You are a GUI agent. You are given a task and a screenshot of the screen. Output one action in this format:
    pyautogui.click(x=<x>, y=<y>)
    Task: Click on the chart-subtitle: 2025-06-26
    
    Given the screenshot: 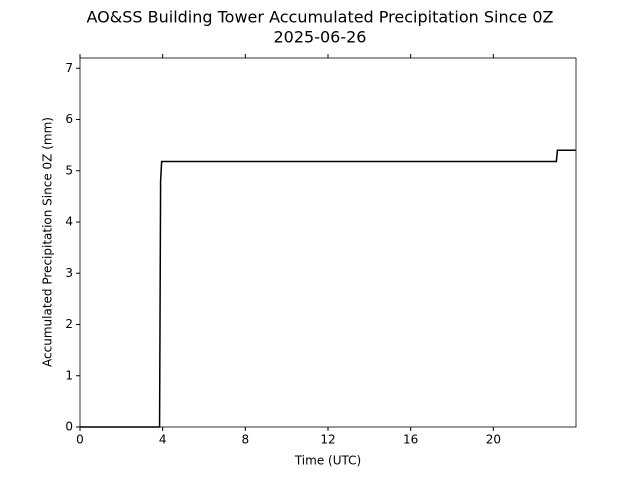 What is the action you would take?
    pyautogui.click(x=320, y=37)
    